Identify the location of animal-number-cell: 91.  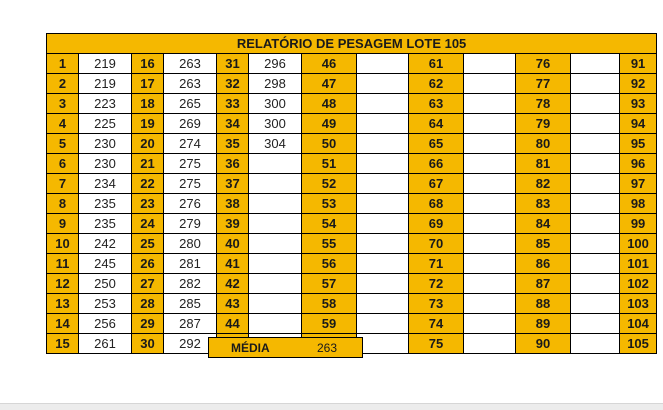
(638, 63).